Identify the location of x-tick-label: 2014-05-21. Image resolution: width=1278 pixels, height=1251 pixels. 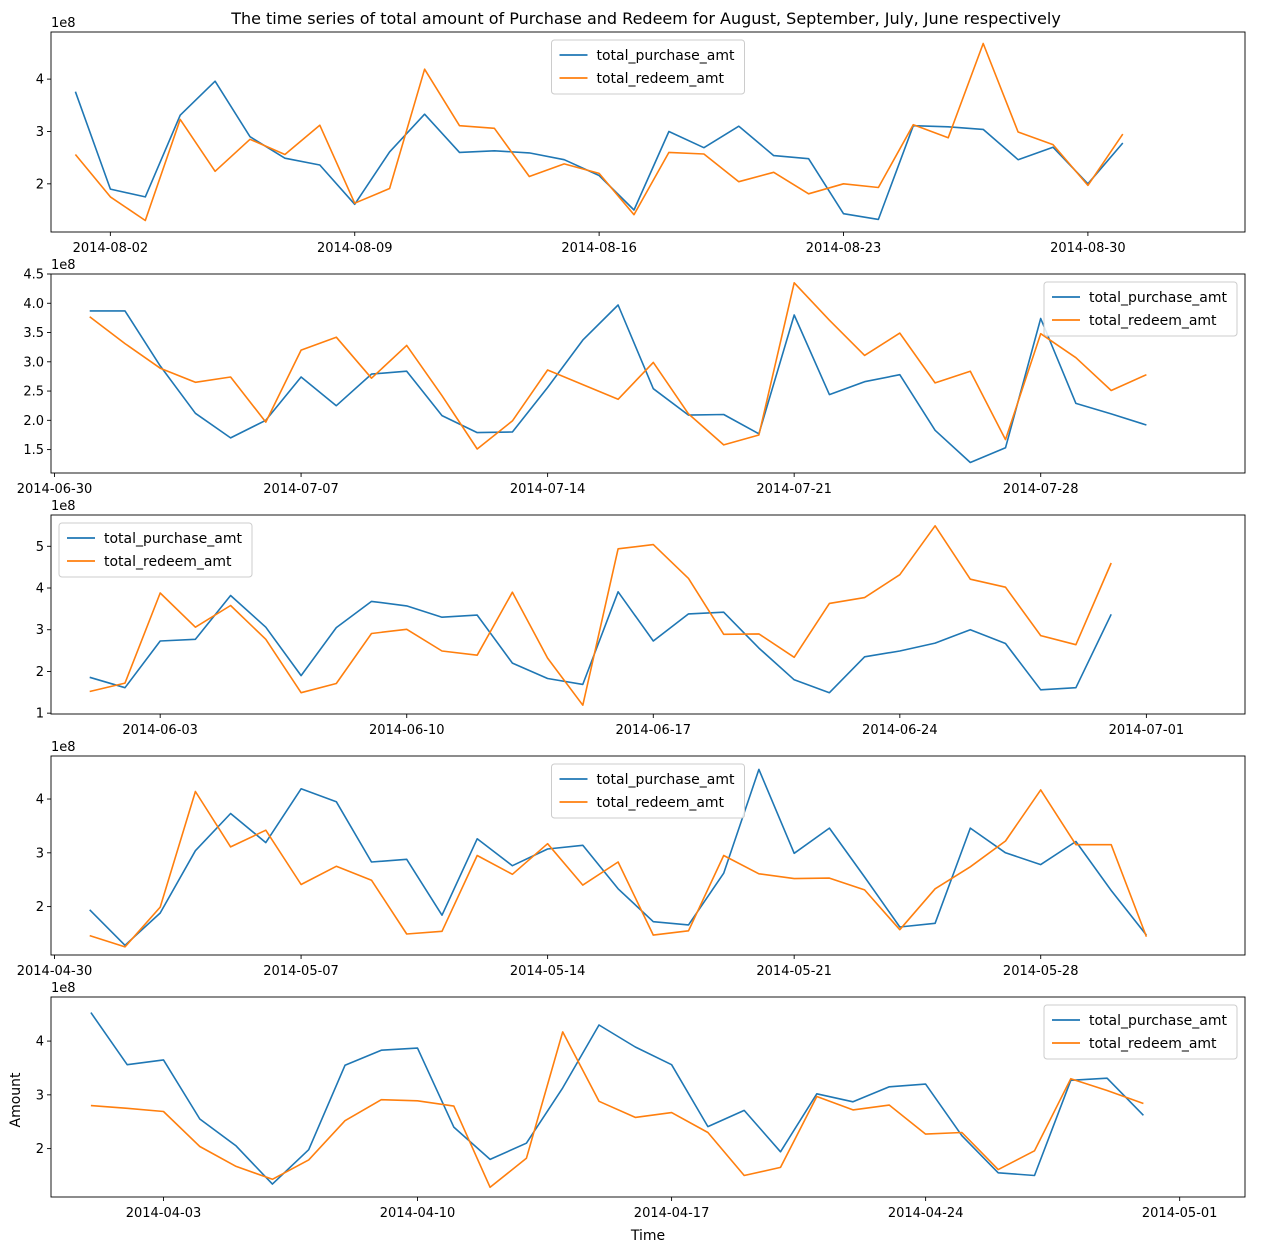
(794, 971).